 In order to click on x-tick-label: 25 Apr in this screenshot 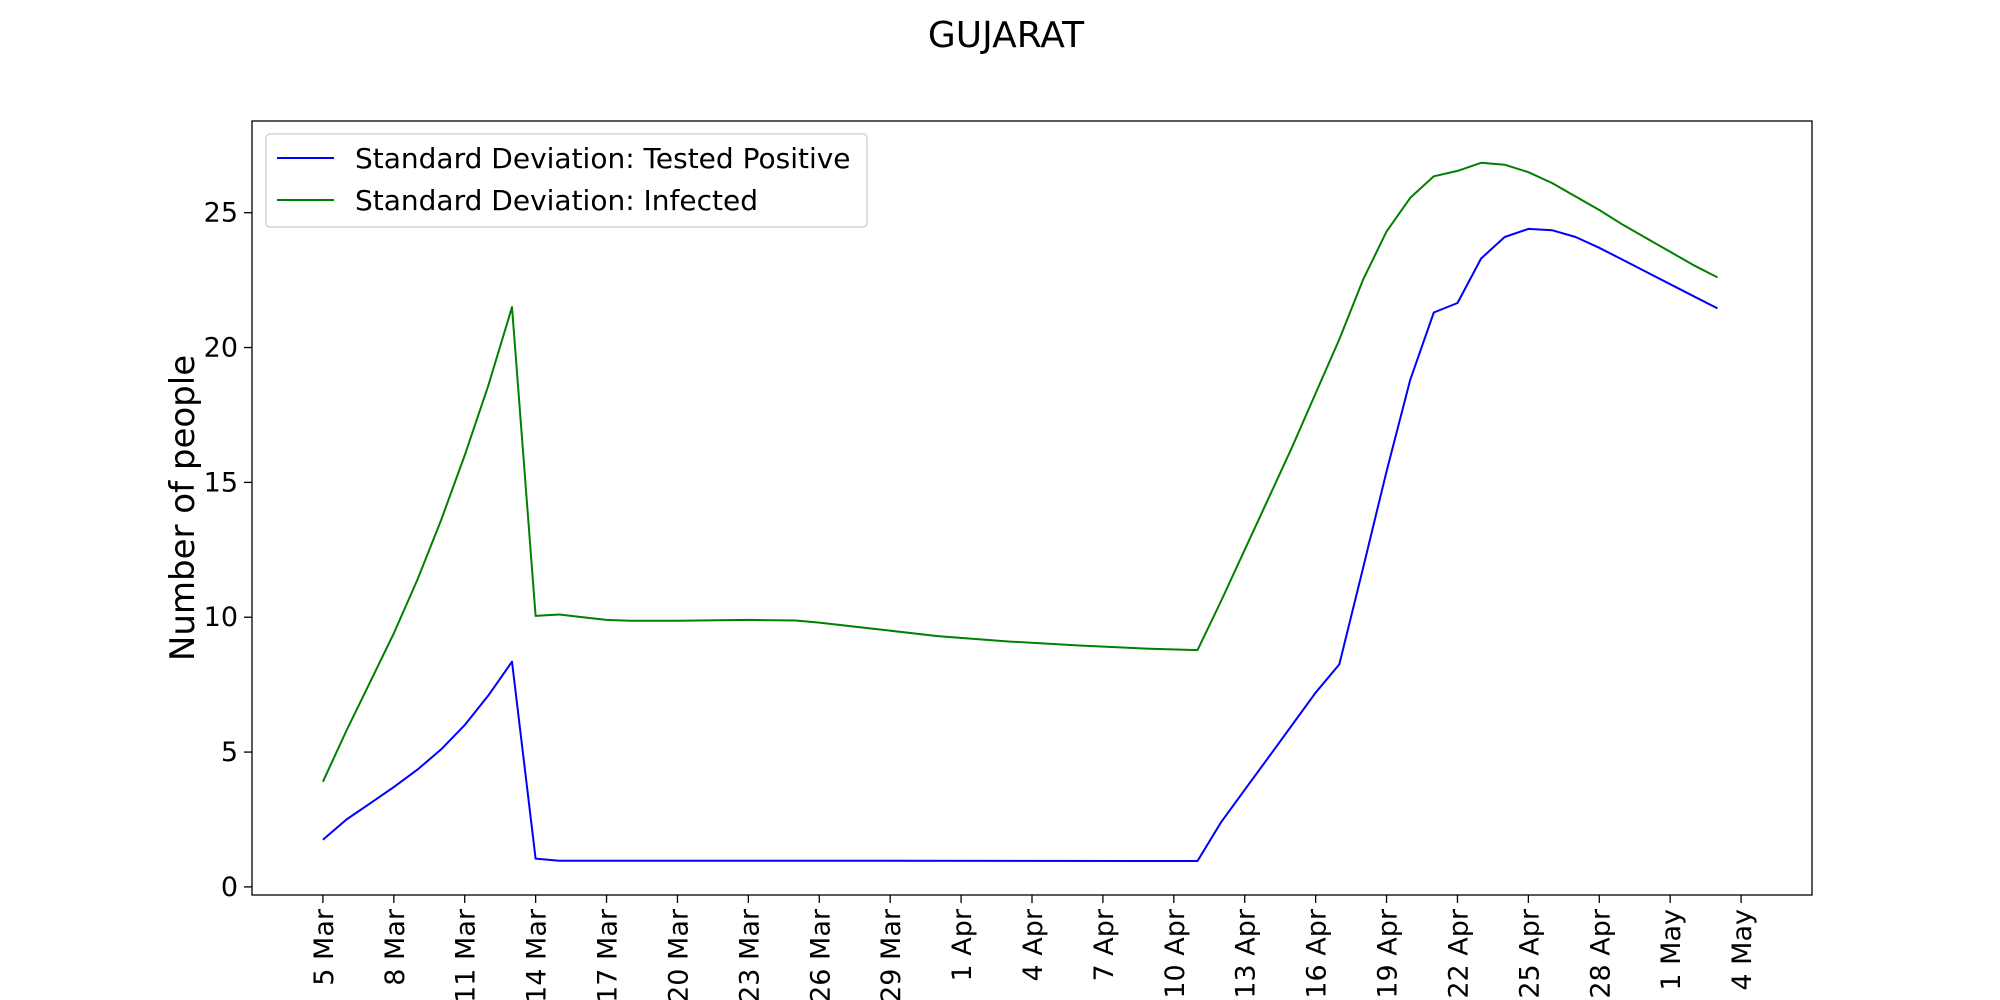, I will do `click(1529, 953)`.